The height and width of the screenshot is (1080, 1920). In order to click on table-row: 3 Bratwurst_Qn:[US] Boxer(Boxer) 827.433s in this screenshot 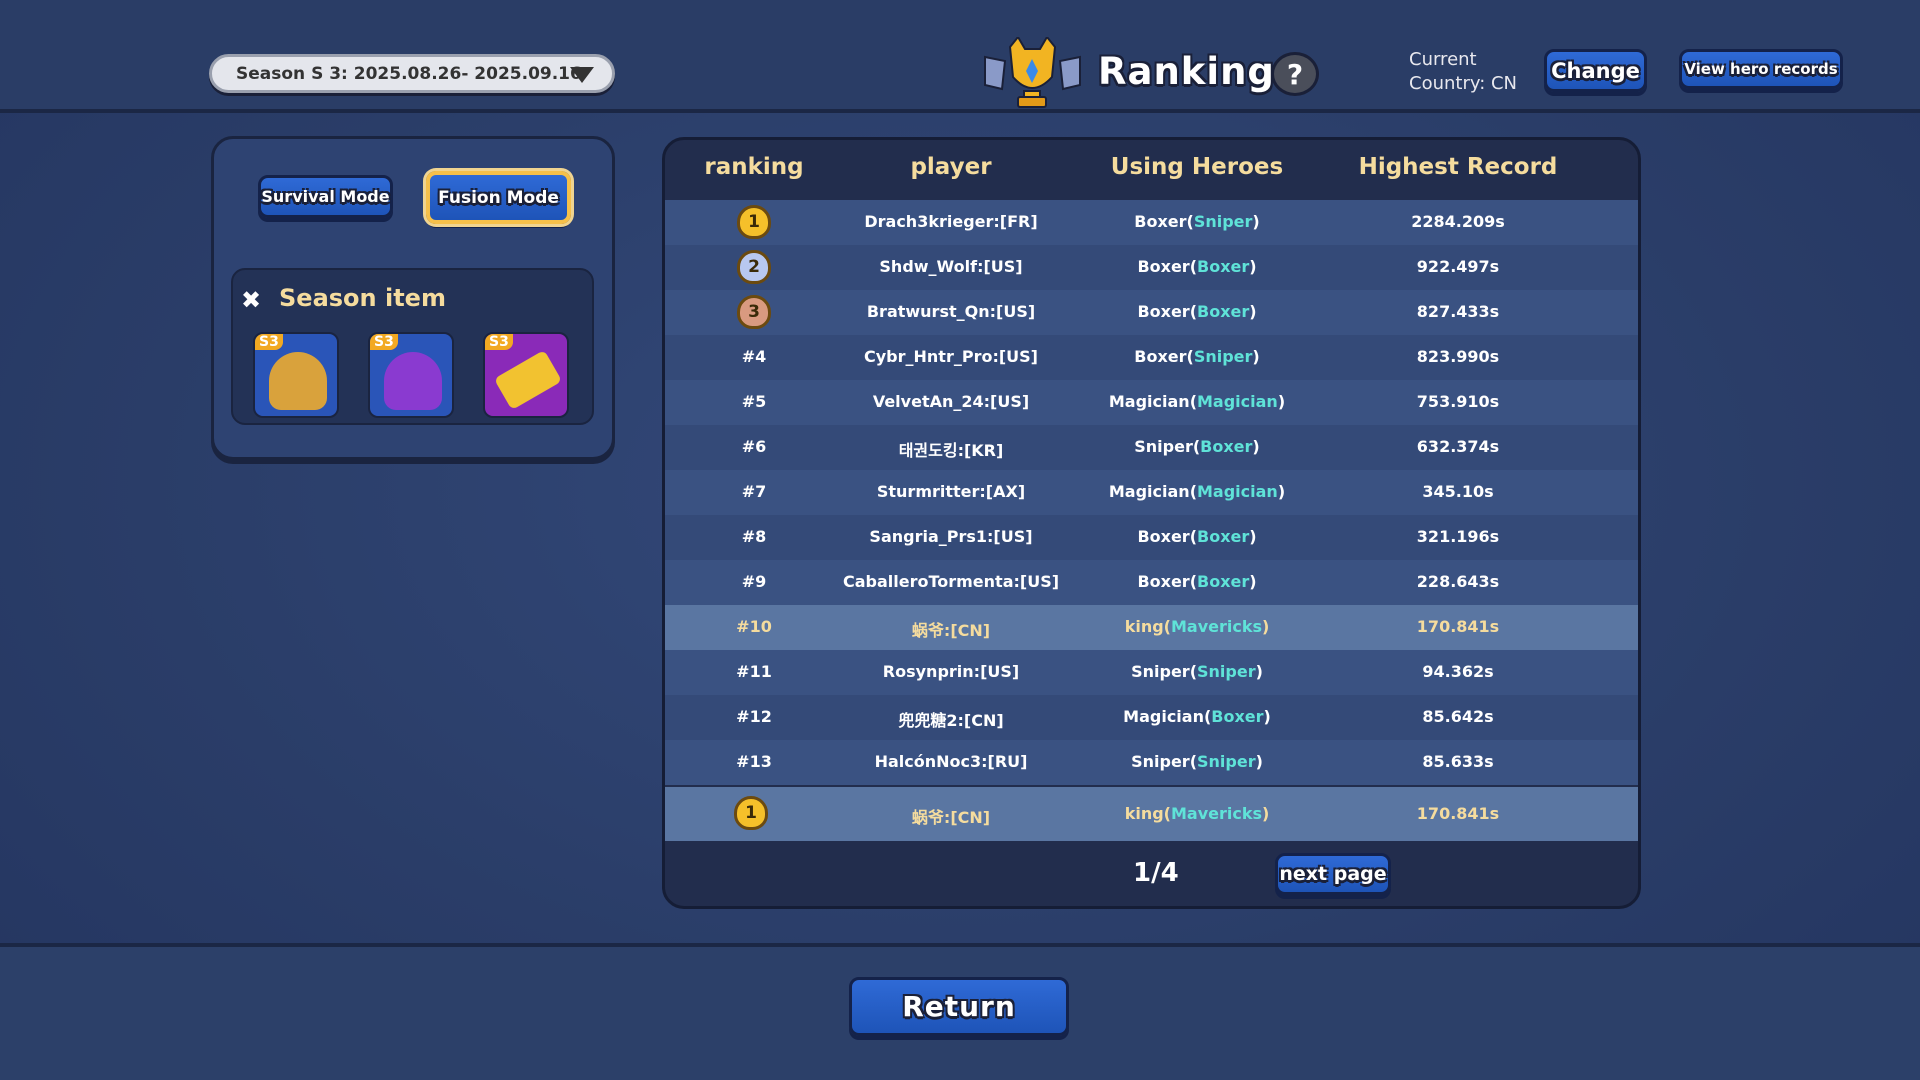, I will do `click(1151, 312)`.